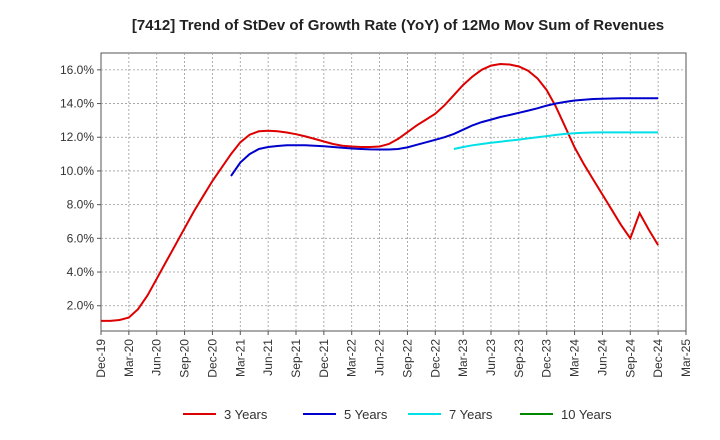  I want to click on x-tick-label: Dec-24, so click(658, 358).